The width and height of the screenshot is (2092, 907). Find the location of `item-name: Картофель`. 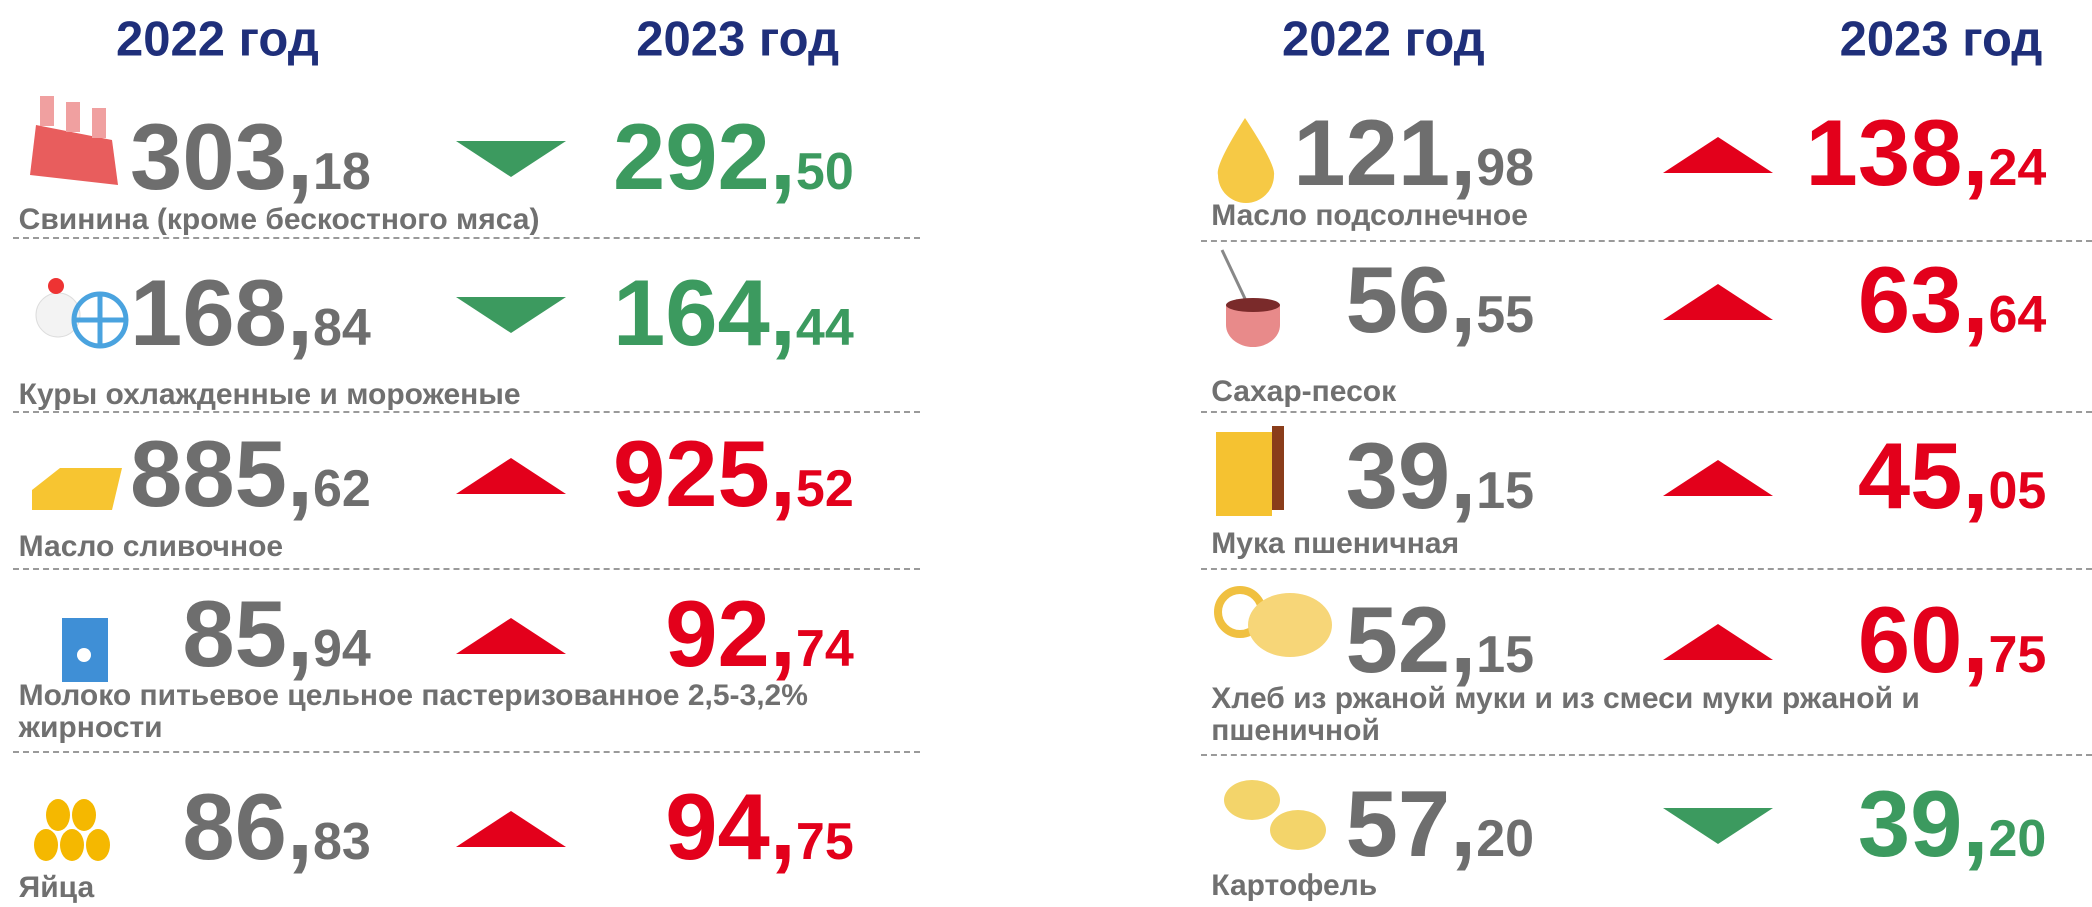

item-name: Картофель is located at coordinates (1294, 885).